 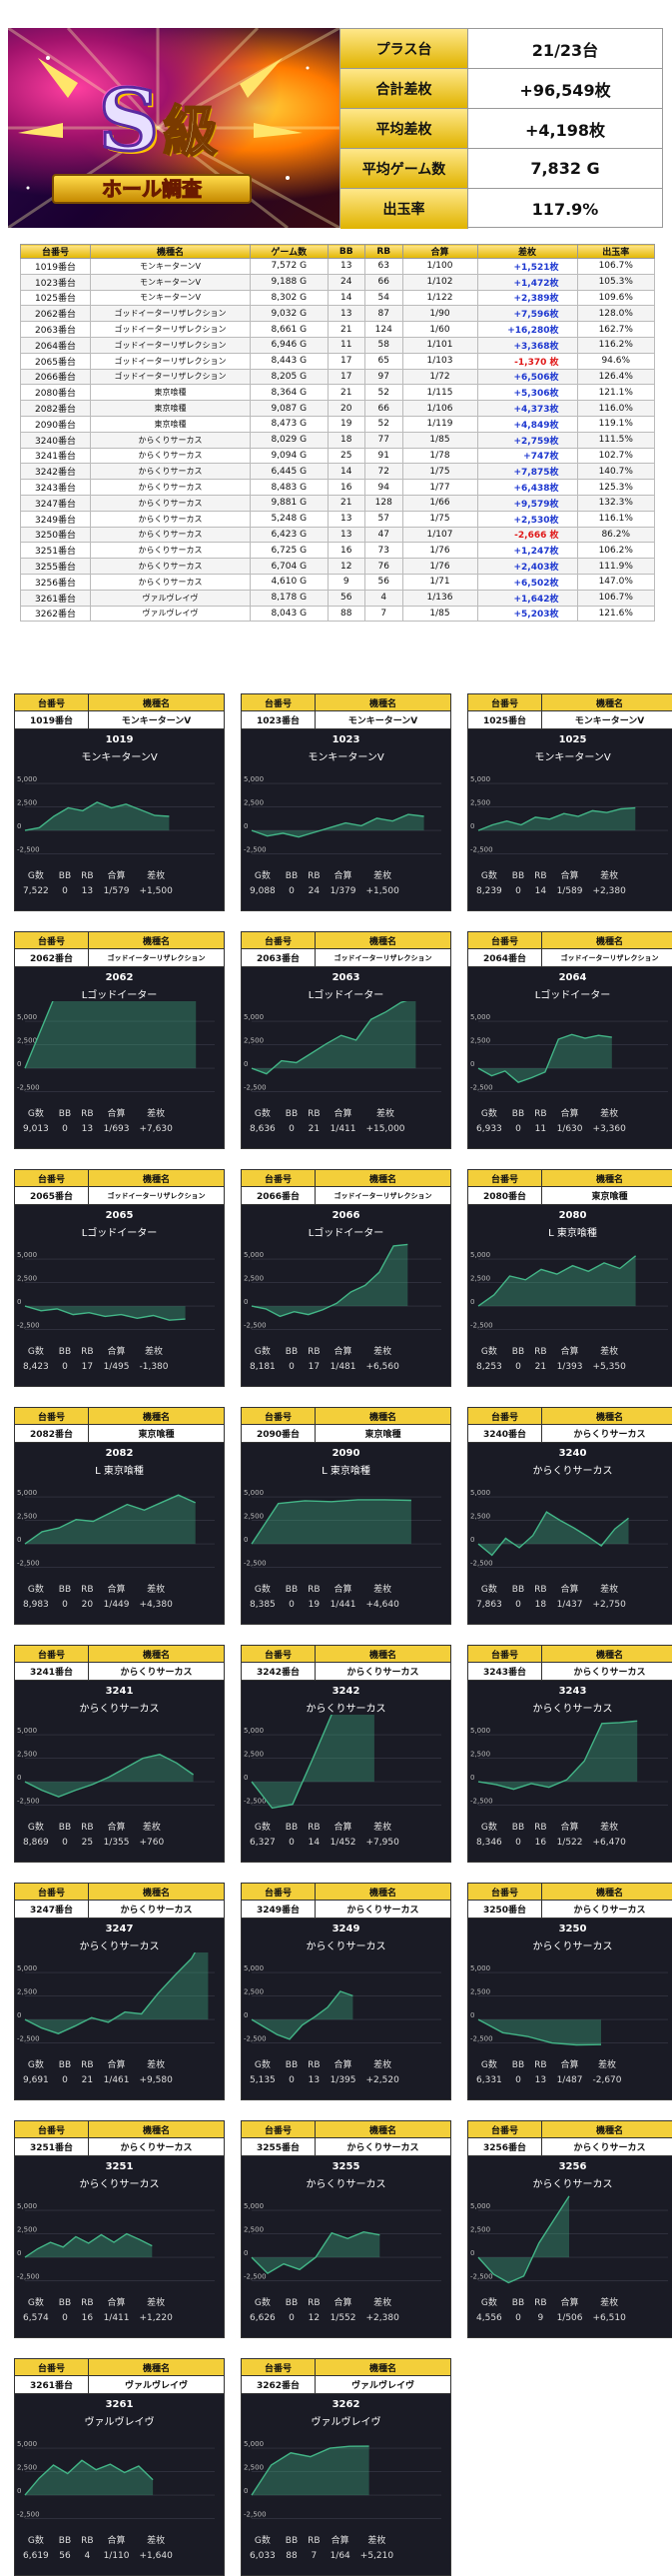 I want to click on table-cell: ゴッドイーターリザレクション, so click(x=171, y=314).